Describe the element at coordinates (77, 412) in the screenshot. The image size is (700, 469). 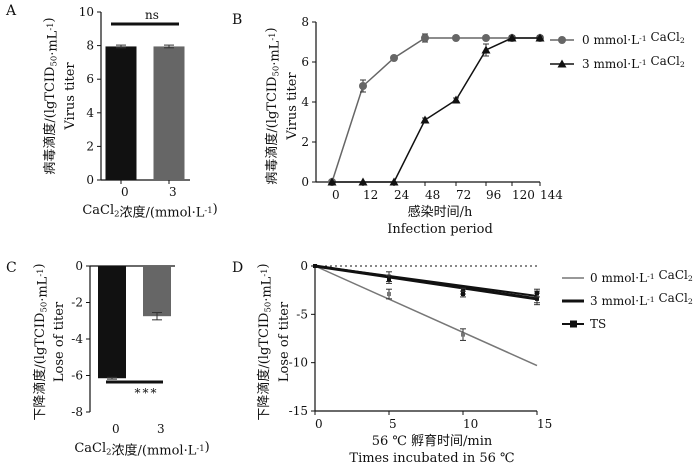
I see `y-tick-label: -8` at that location.